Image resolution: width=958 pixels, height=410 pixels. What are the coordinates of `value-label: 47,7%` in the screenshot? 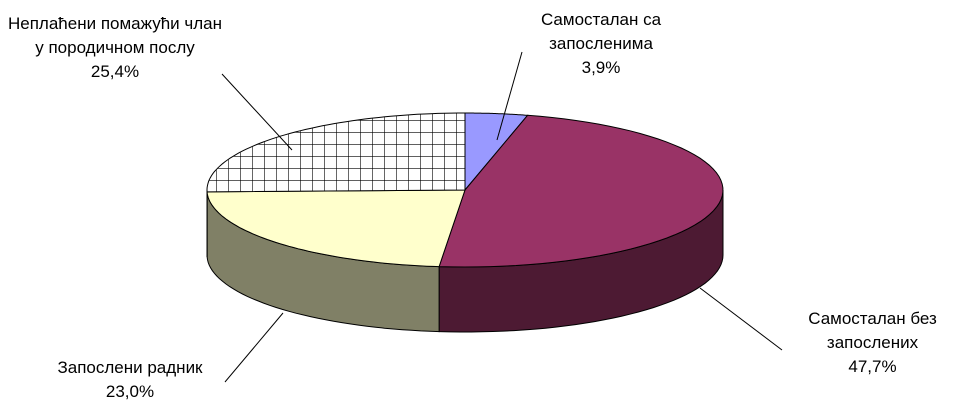 It's located at (872, 366).